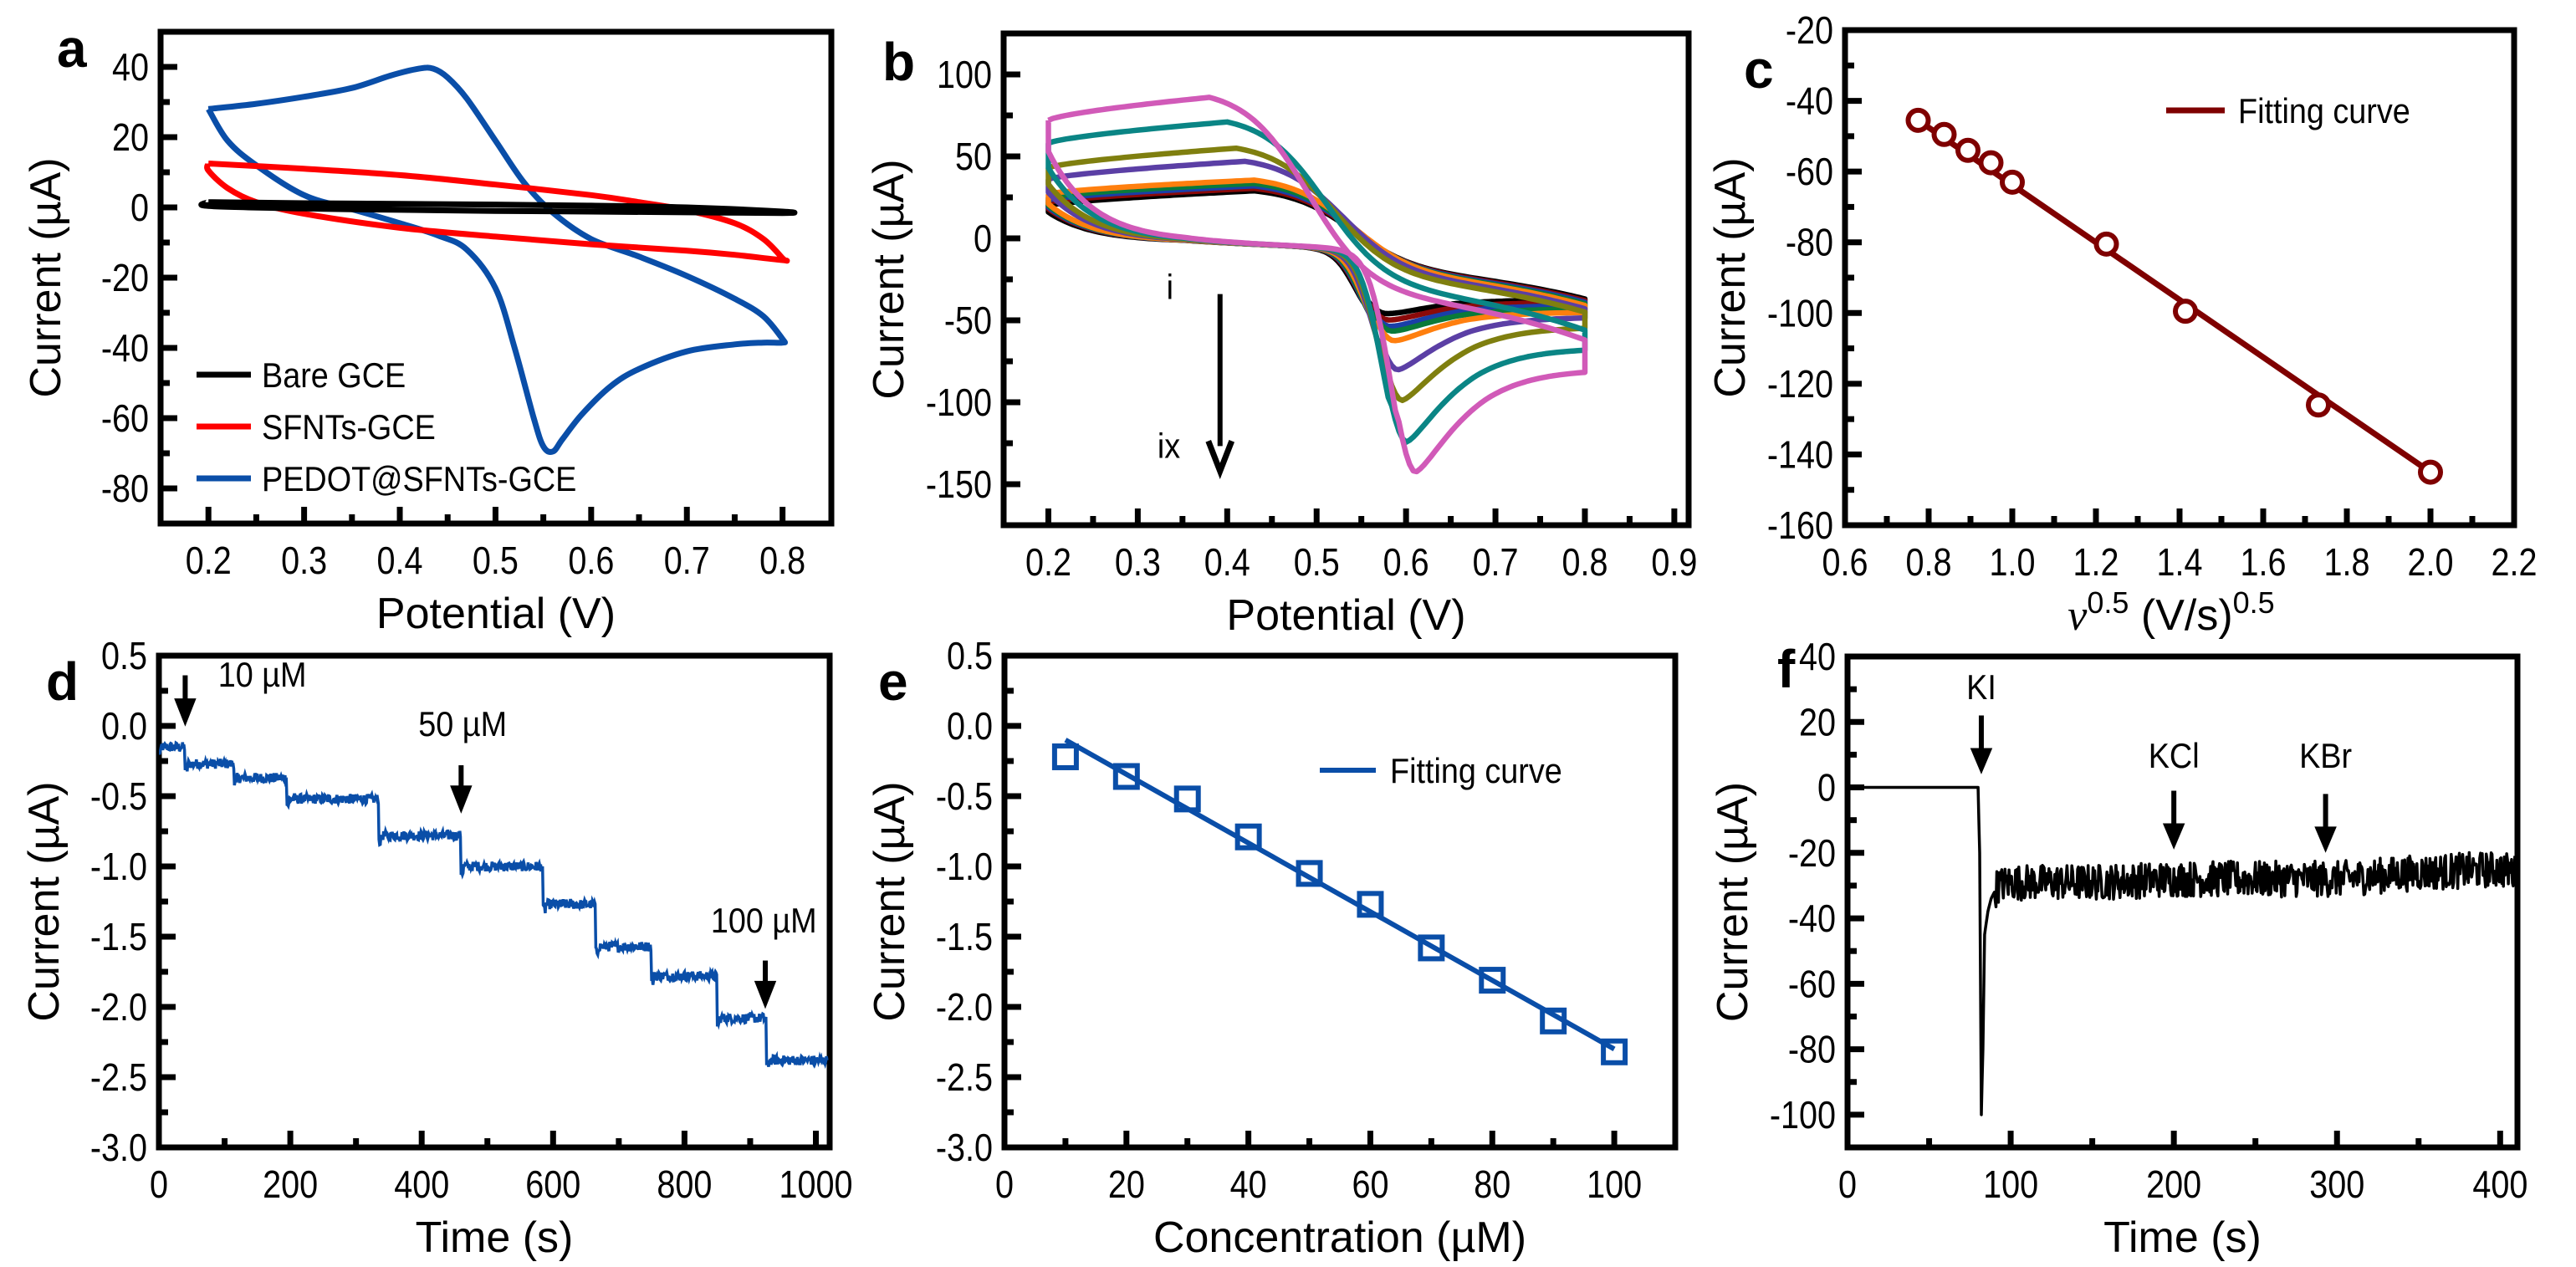 Image resolution: width=2576 pixels, height=1267 pixels. I want to click on y-tick-label: -0.5, so click(118, 796).